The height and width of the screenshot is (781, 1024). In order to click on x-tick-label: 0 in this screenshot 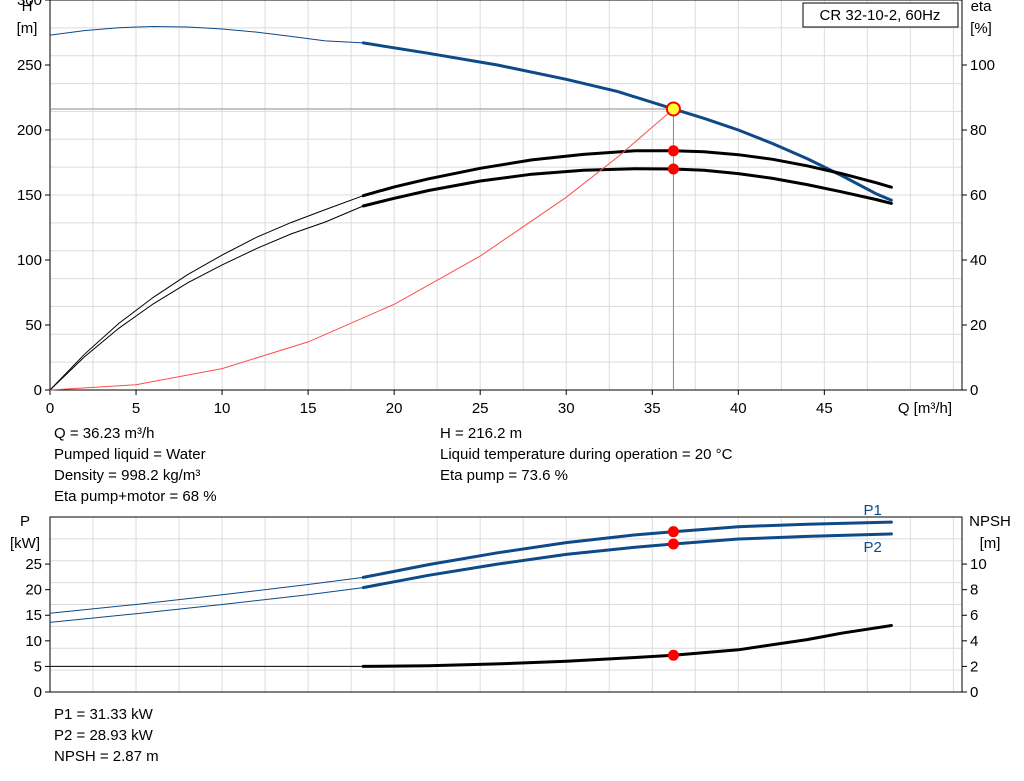, I will do `click(50, 408)`.